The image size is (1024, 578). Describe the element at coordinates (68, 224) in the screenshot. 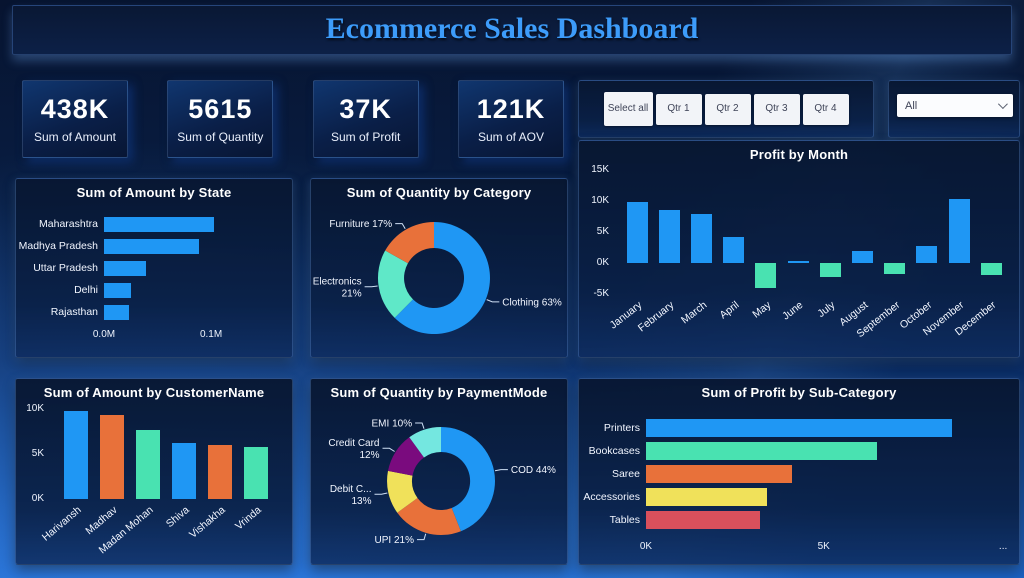

I see `category-label: Maharashtra` at that location.